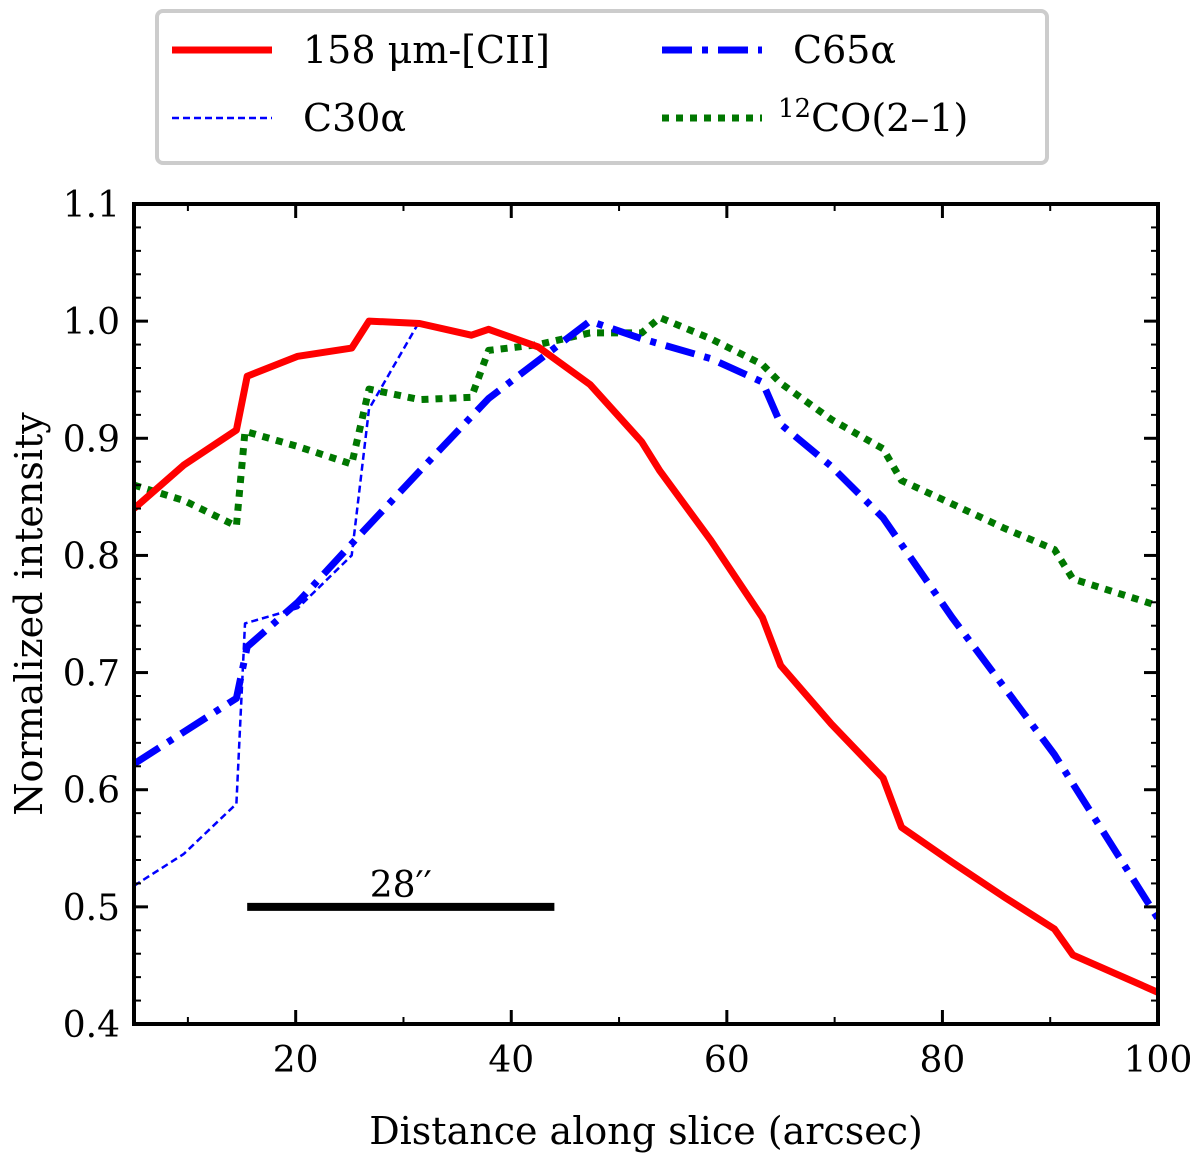  What do you see at coordinates (296, 1060) in the screenshot?
I see `x-tick-label: 20` at bounding box center [296, 1060].